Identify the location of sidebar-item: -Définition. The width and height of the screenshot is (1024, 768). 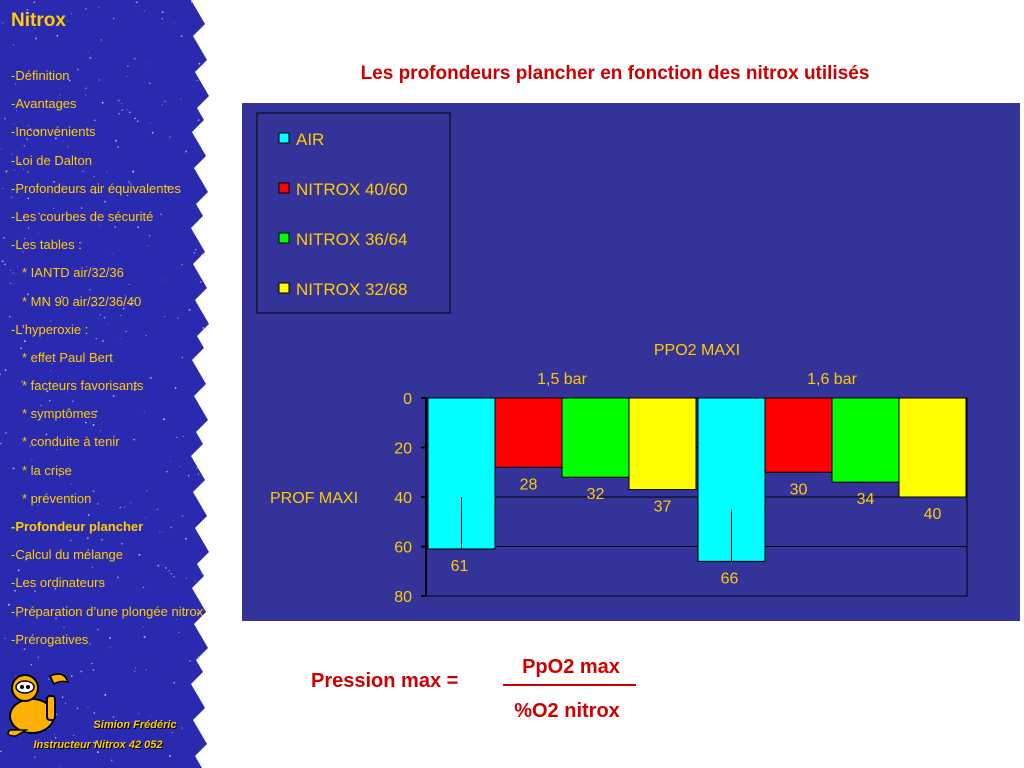
(40, 75).